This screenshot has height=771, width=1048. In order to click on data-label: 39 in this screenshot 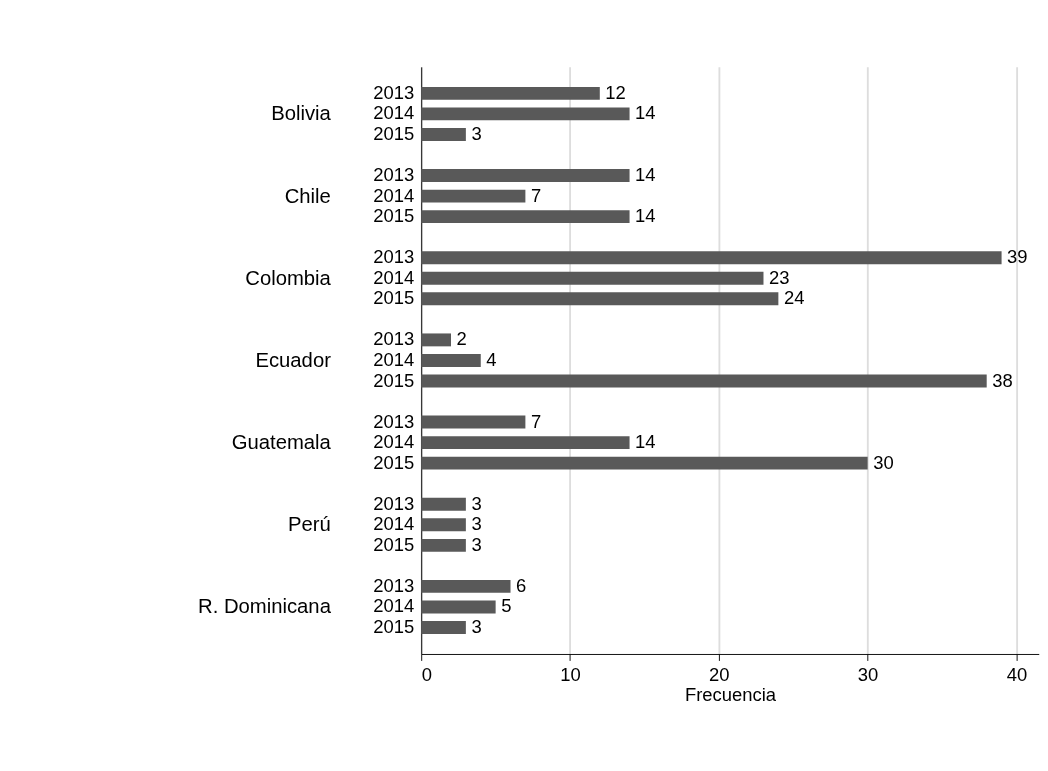, I will do `click(1017, 257)`.